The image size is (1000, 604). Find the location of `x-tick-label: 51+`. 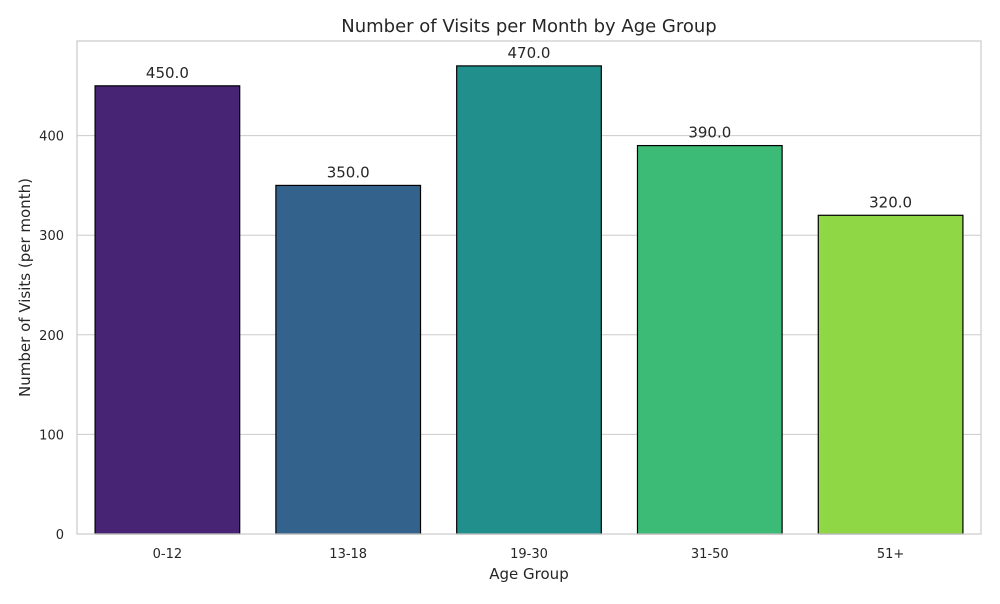

x-tick-label: 51+ is located at coordinates (890, 554).